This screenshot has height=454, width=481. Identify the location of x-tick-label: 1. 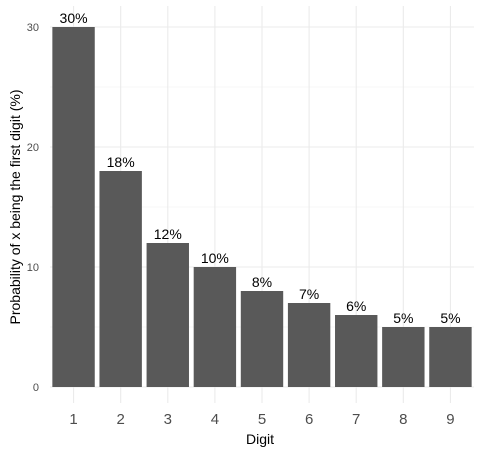
(73, 419).